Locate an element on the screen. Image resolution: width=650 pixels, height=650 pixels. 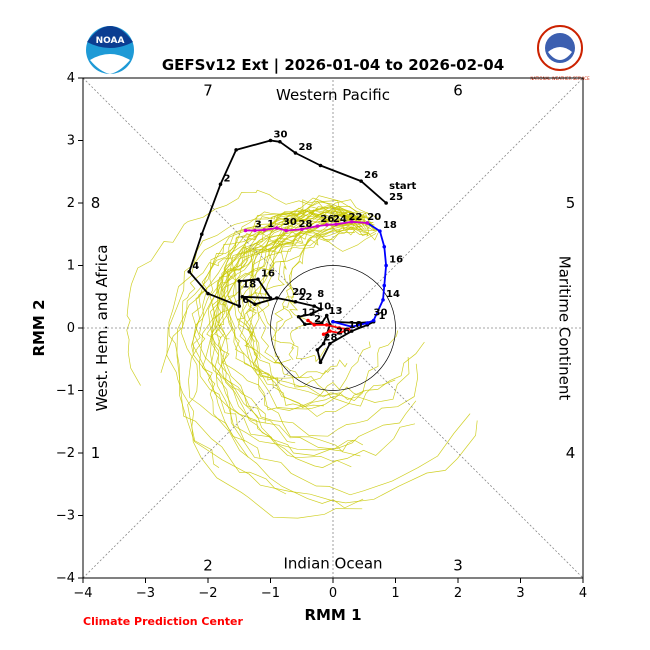
unit-circle is located at coordinates (333, 328).